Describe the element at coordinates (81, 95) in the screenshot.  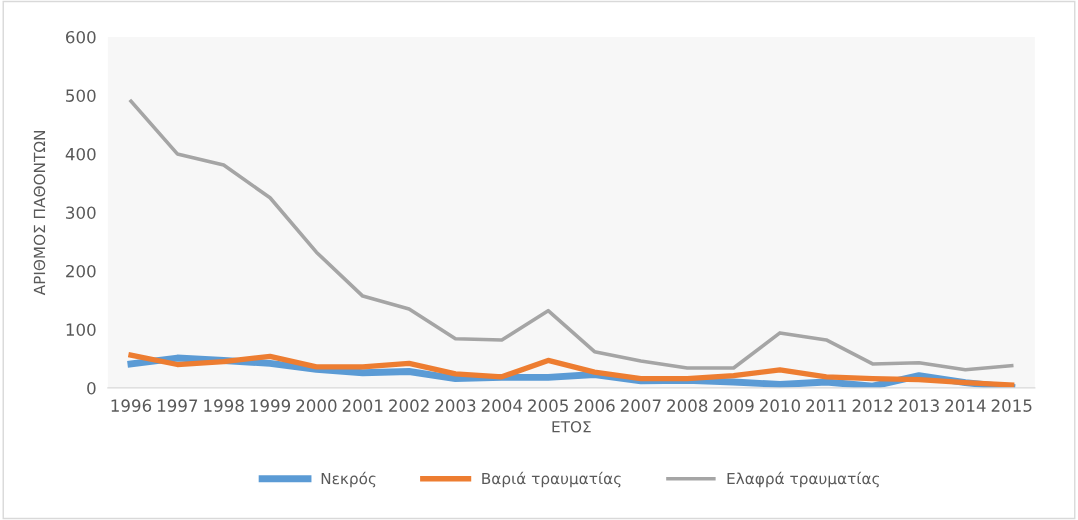
I see `y-tick-label: 500` at that location.